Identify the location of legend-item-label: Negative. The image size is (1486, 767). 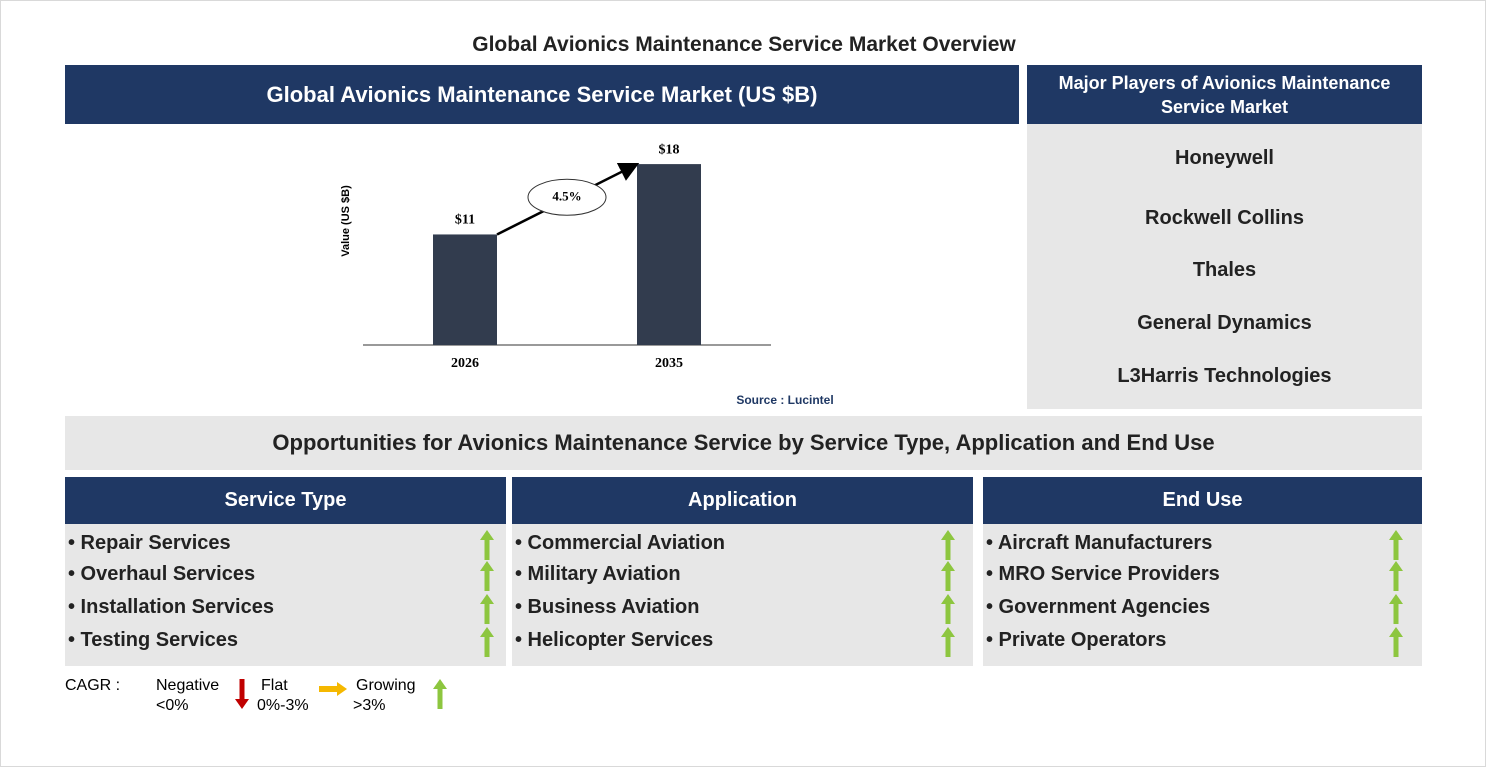
(188, 685).